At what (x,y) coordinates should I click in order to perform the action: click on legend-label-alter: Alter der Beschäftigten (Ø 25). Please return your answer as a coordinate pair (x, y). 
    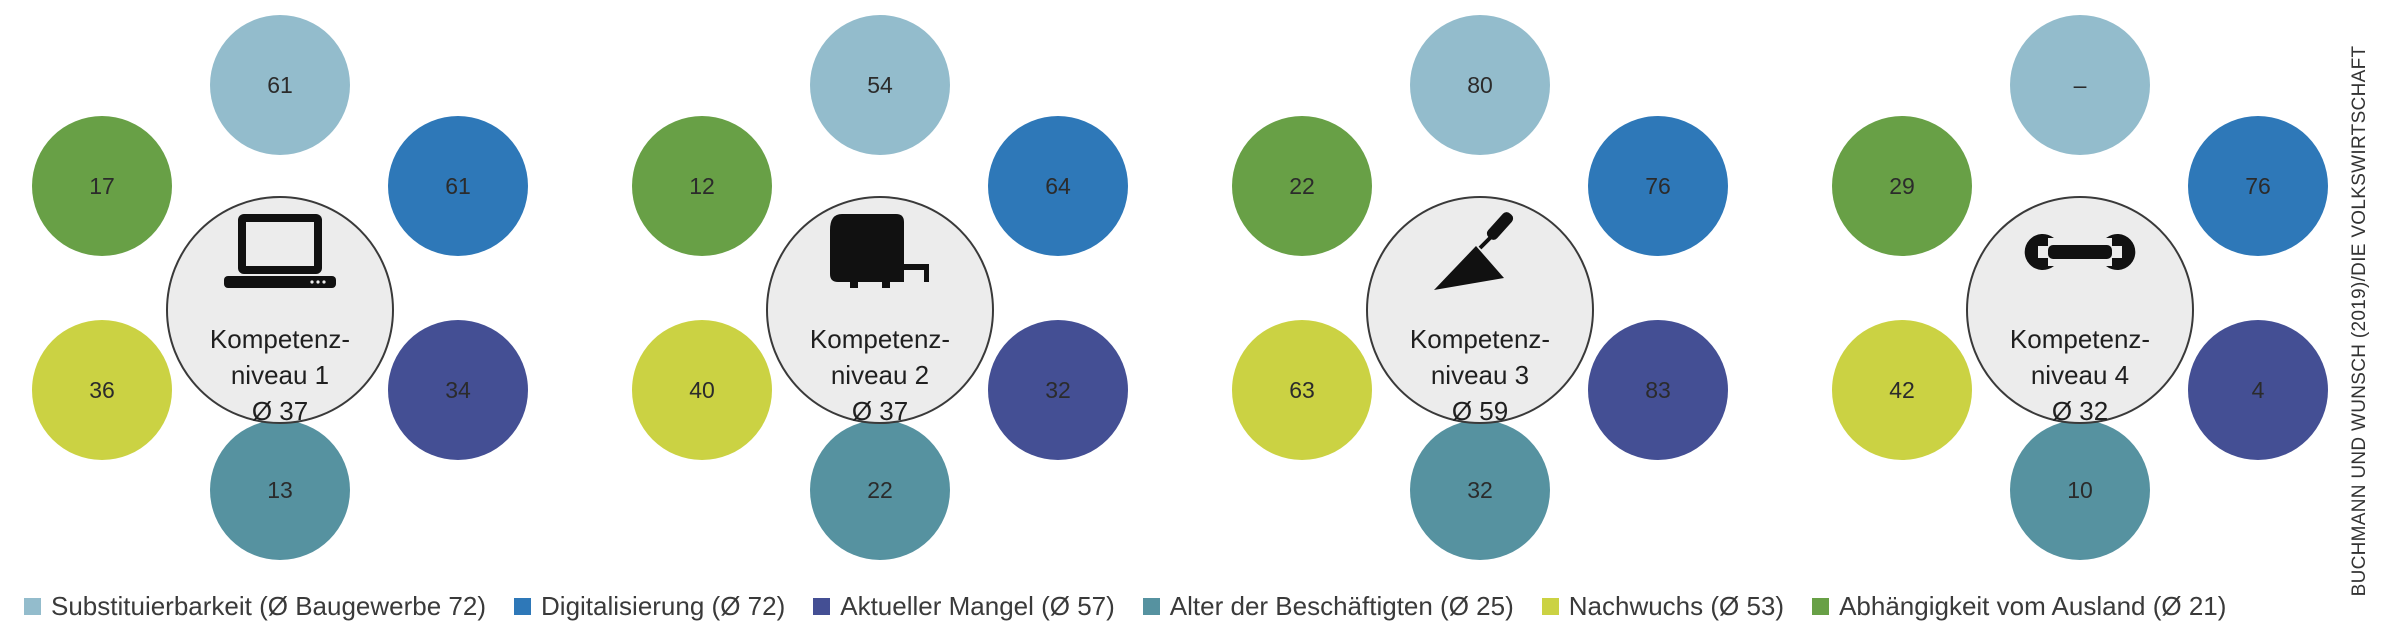
    Looking at the image, I should click on (1341, 605).